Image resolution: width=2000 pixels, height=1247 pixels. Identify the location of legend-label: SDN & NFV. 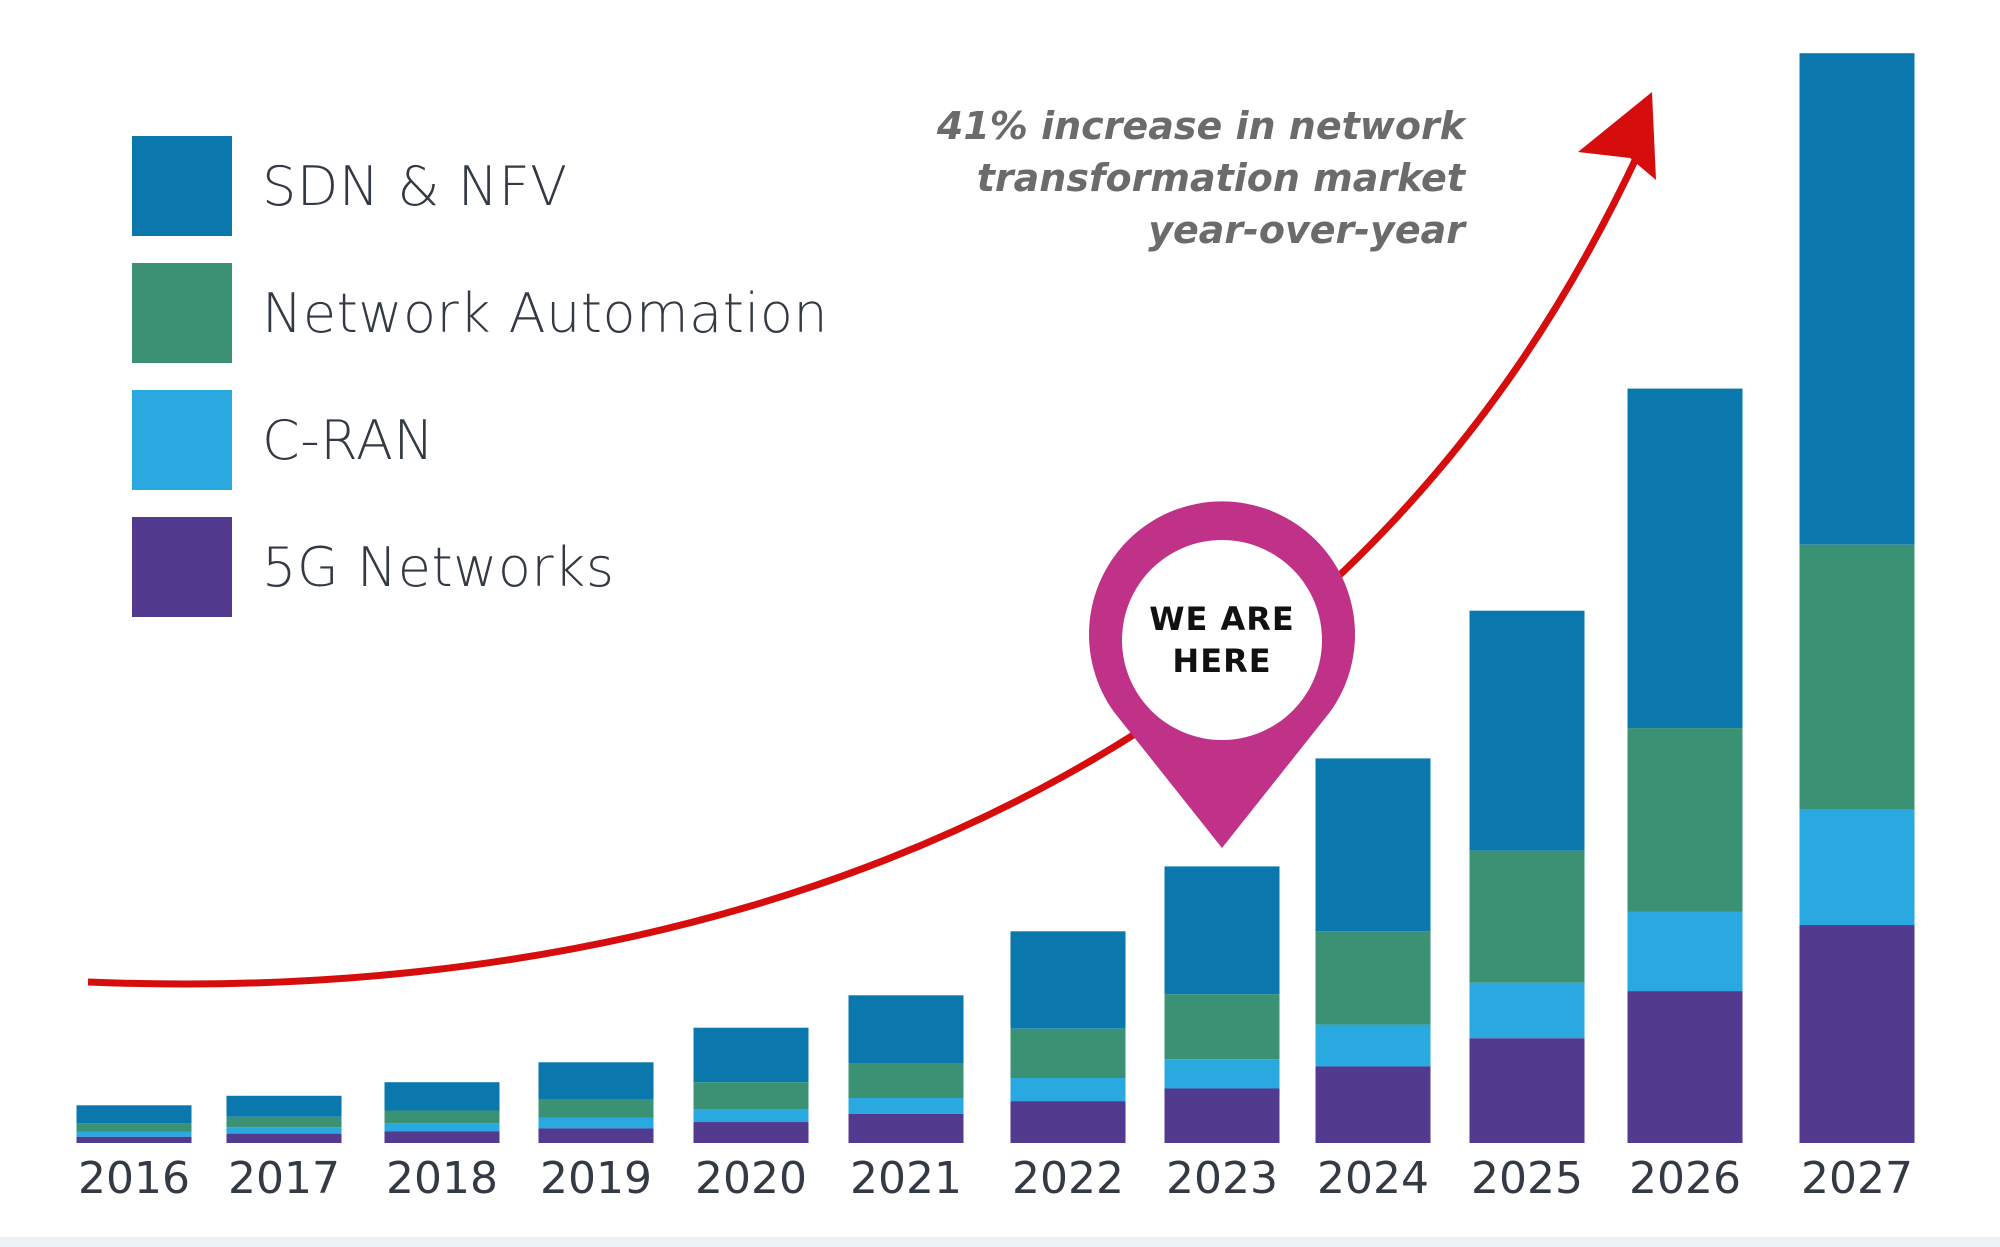
(415, 186).